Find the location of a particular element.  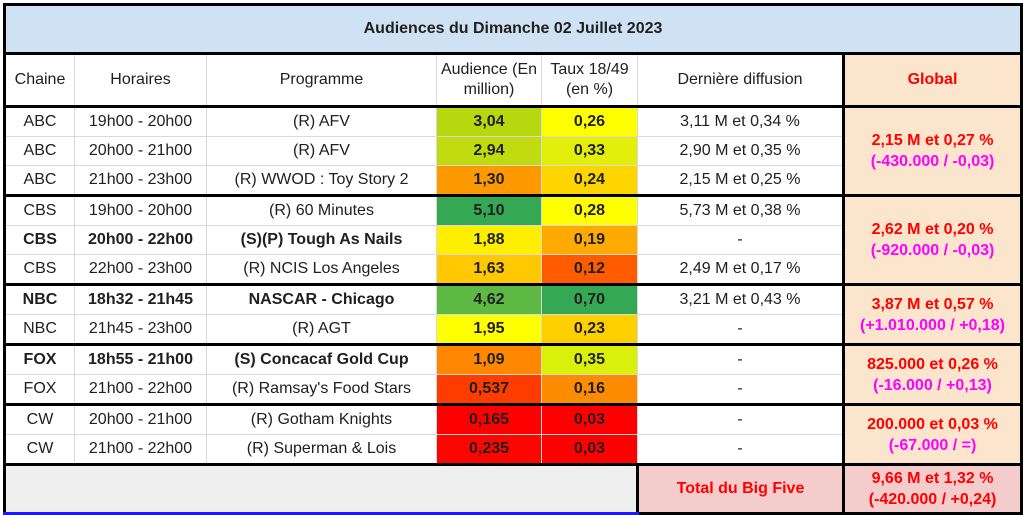

cell-audience: 3,04 is located at coordinates (489, 121).